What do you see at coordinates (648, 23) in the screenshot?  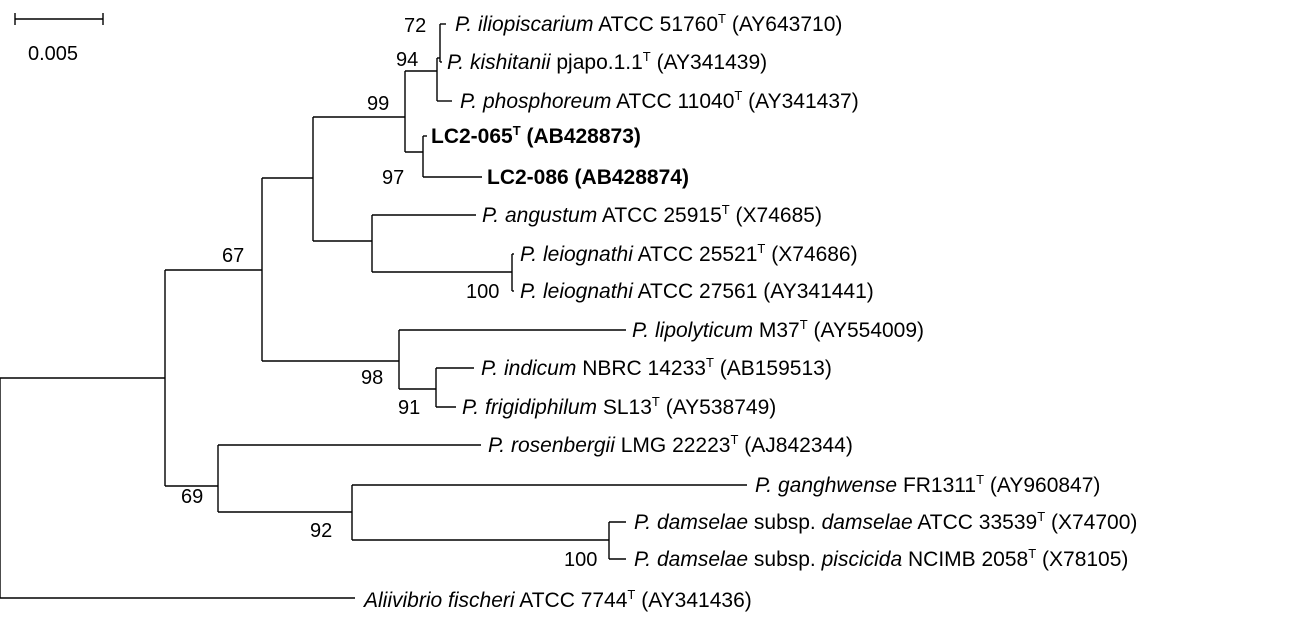 I see `taxon-label: P. iliopiscarium ATCC 51760T (AY643710)` at bounding box center [648, 23].